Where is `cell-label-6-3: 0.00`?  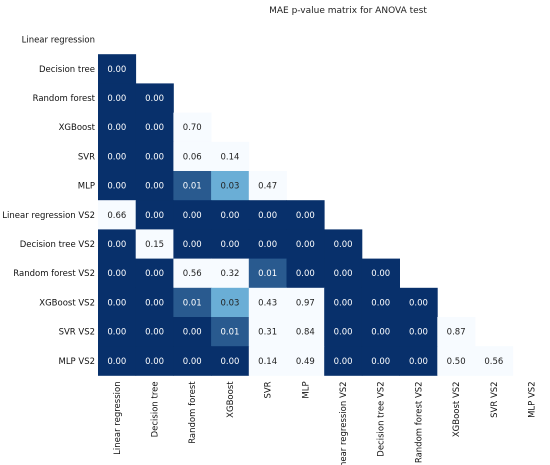 cell-label-6-3: 0.00 is located at coordinates (229, 216).